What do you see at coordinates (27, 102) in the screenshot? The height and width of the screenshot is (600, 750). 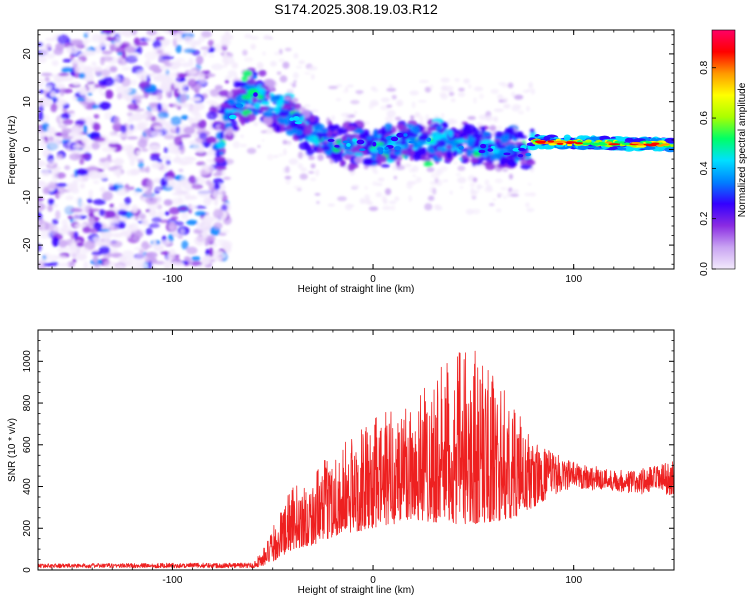 I see `spectrogram-ytick-label: 10` at bounding box center [27, 102].